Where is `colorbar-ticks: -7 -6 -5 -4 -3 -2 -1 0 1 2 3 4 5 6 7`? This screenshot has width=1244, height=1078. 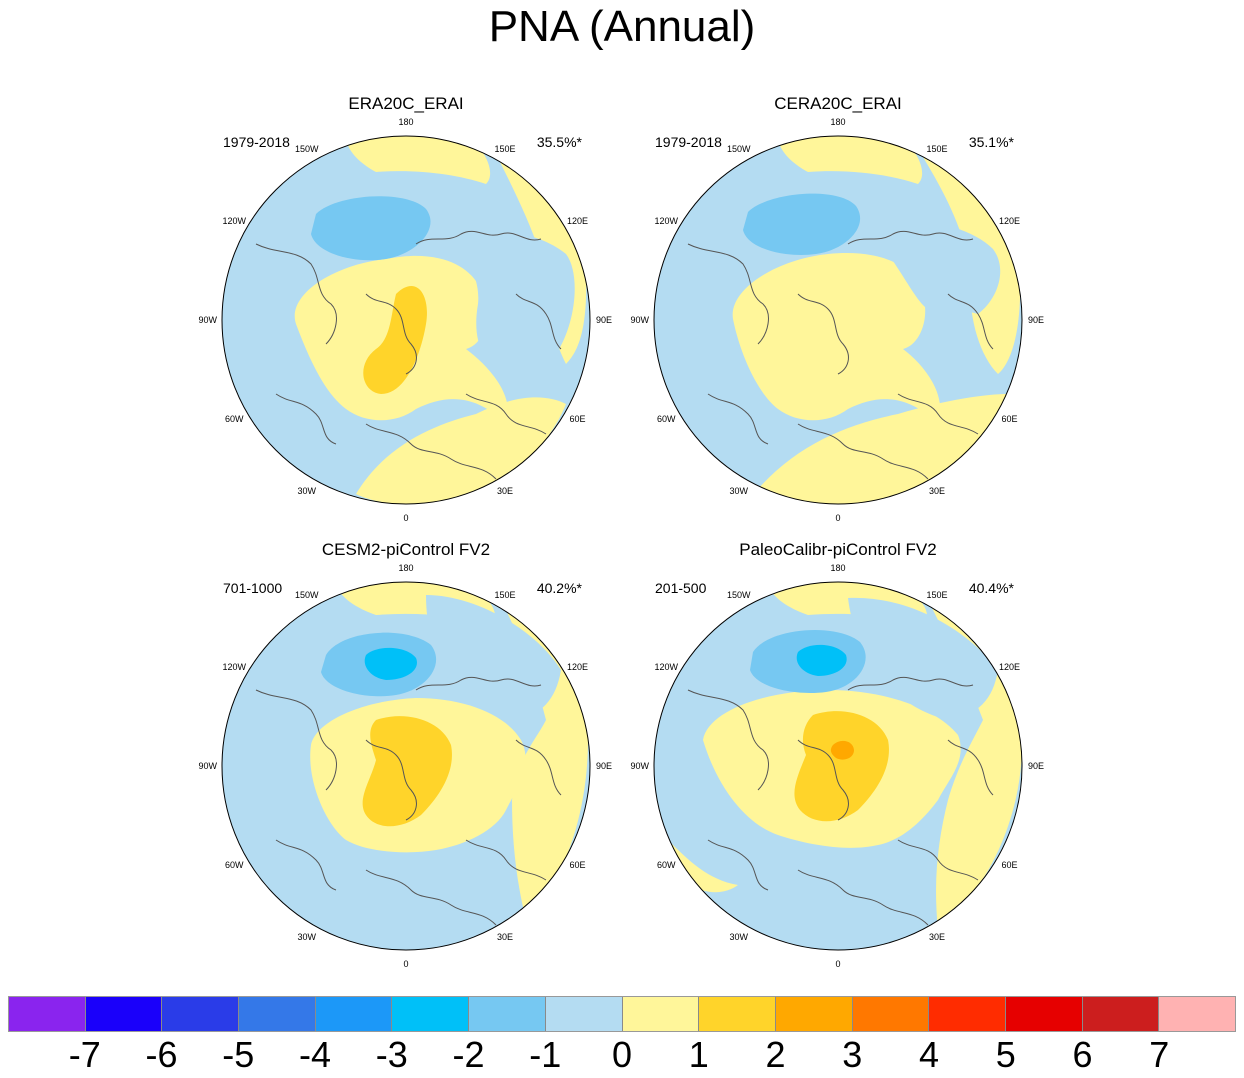
colorbar-ticks: -7 -6 -5 -4 -3 -2 -1 0 1 2 3 4 5 6 7 is located at coordinates (622, 1056).